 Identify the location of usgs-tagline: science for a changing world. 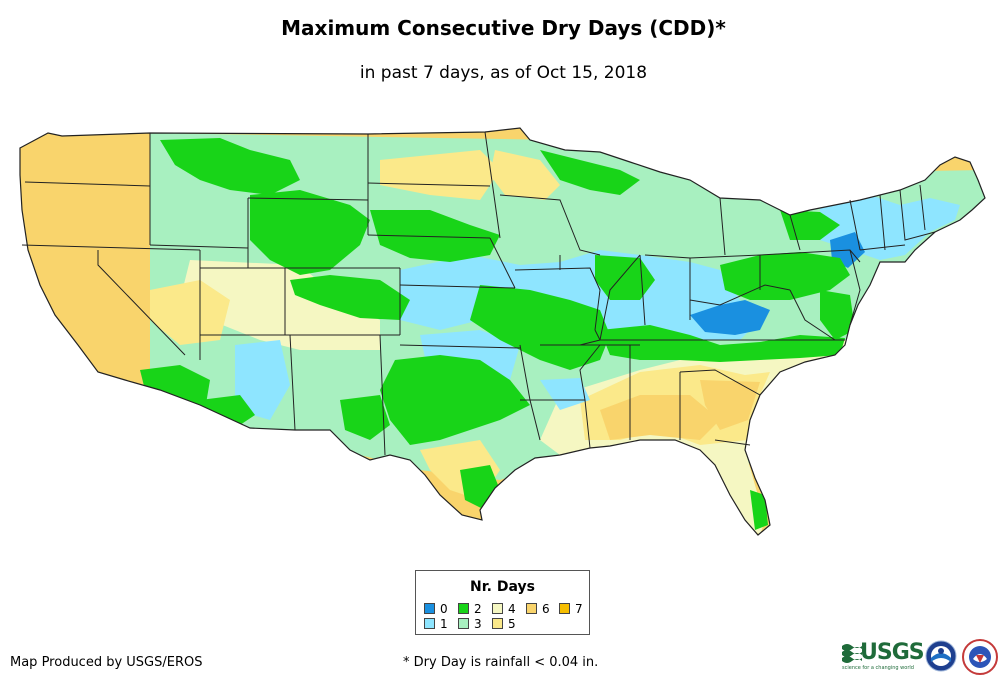
(878, 668).